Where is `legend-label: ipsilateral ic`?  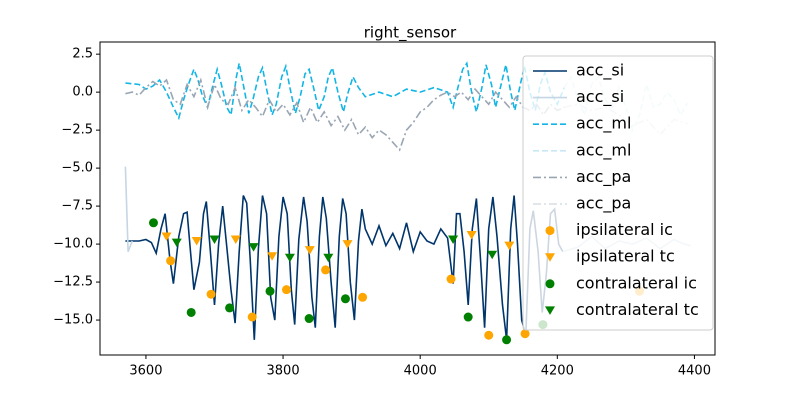
legend-label: ipsilateral ic is located at coordinates (624, 229).